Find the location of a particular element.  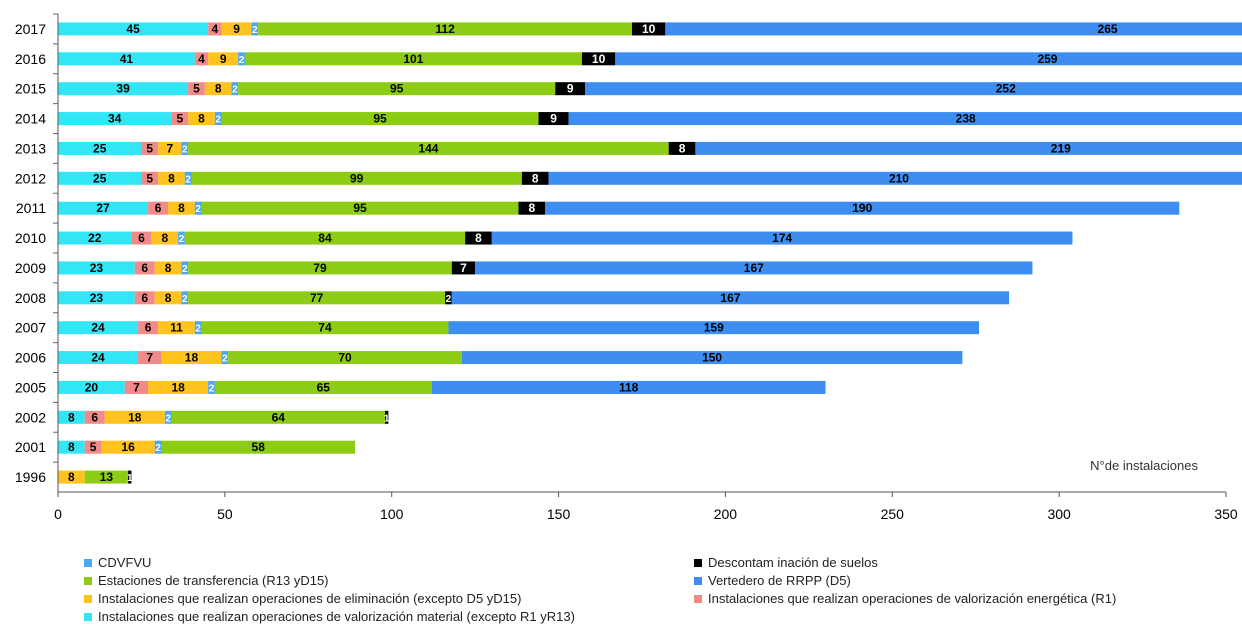

data-label: 1 is located at coordinates (387, 418).